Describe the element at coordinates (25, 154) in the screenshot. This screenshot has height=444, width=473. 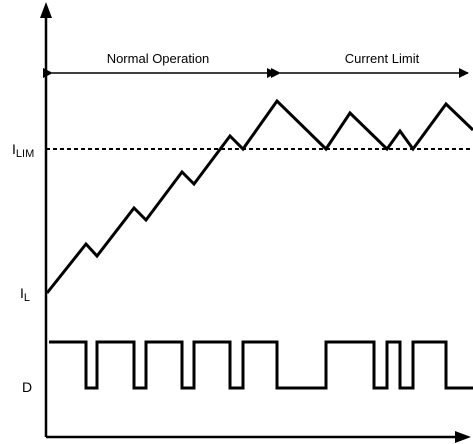
I see `ilim-label-subscript: LIM` at that location.